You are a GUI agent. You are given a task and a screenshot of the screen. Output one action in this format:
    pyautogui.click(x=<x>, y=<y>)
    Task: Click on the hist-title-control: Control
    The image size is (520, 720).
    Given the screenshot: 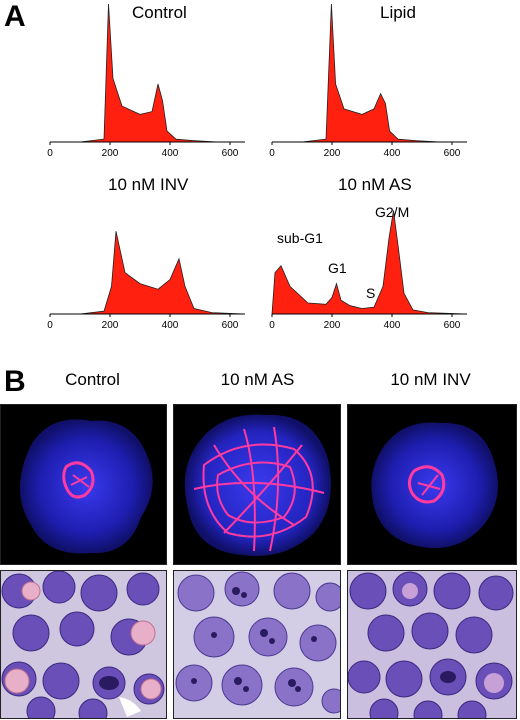 What is the action you would take?
    pyautogui.click(x=159, y=12)
    